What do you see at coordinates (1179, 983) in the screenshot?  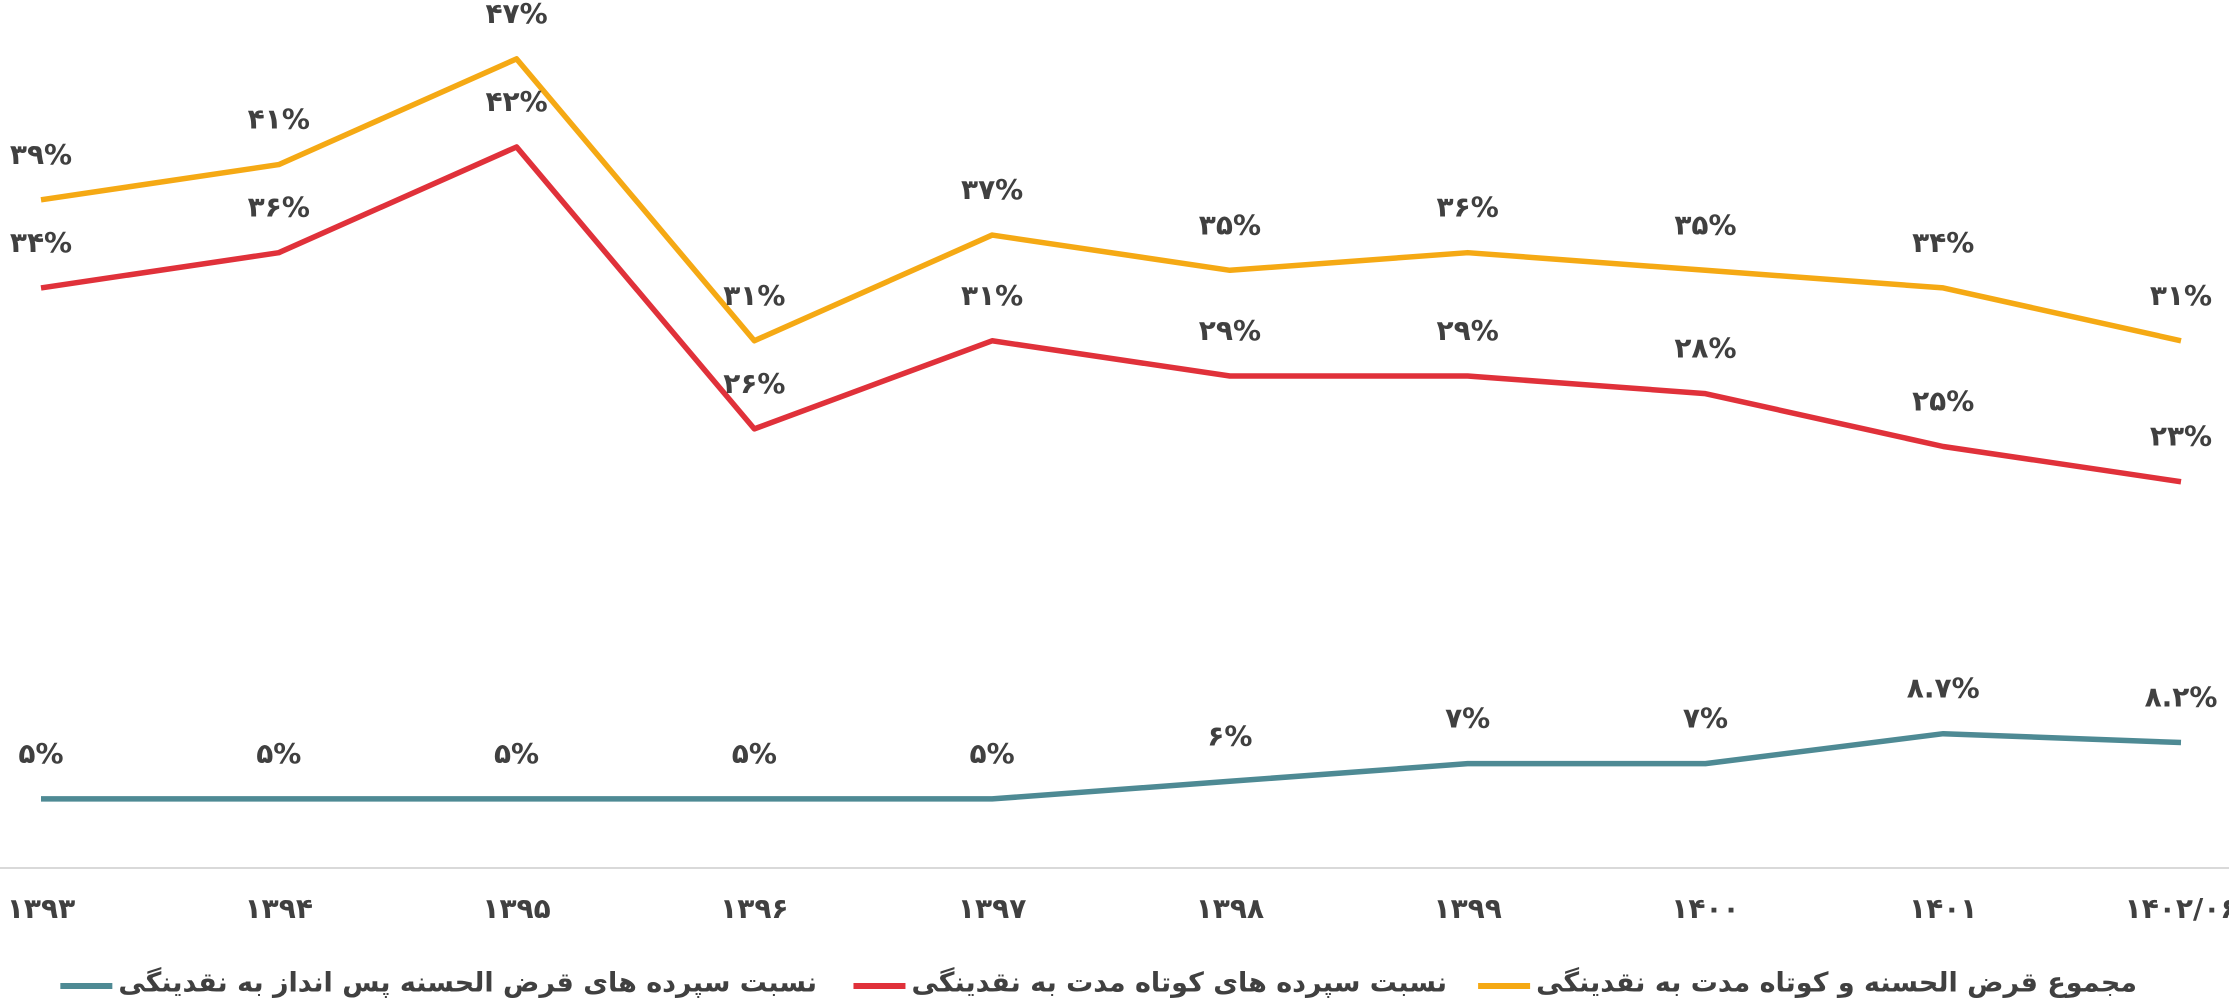 I see `legend-label: نسبت سپرده های کوتاه مدت به نقدینگی` at bounding box center [1179, 983].